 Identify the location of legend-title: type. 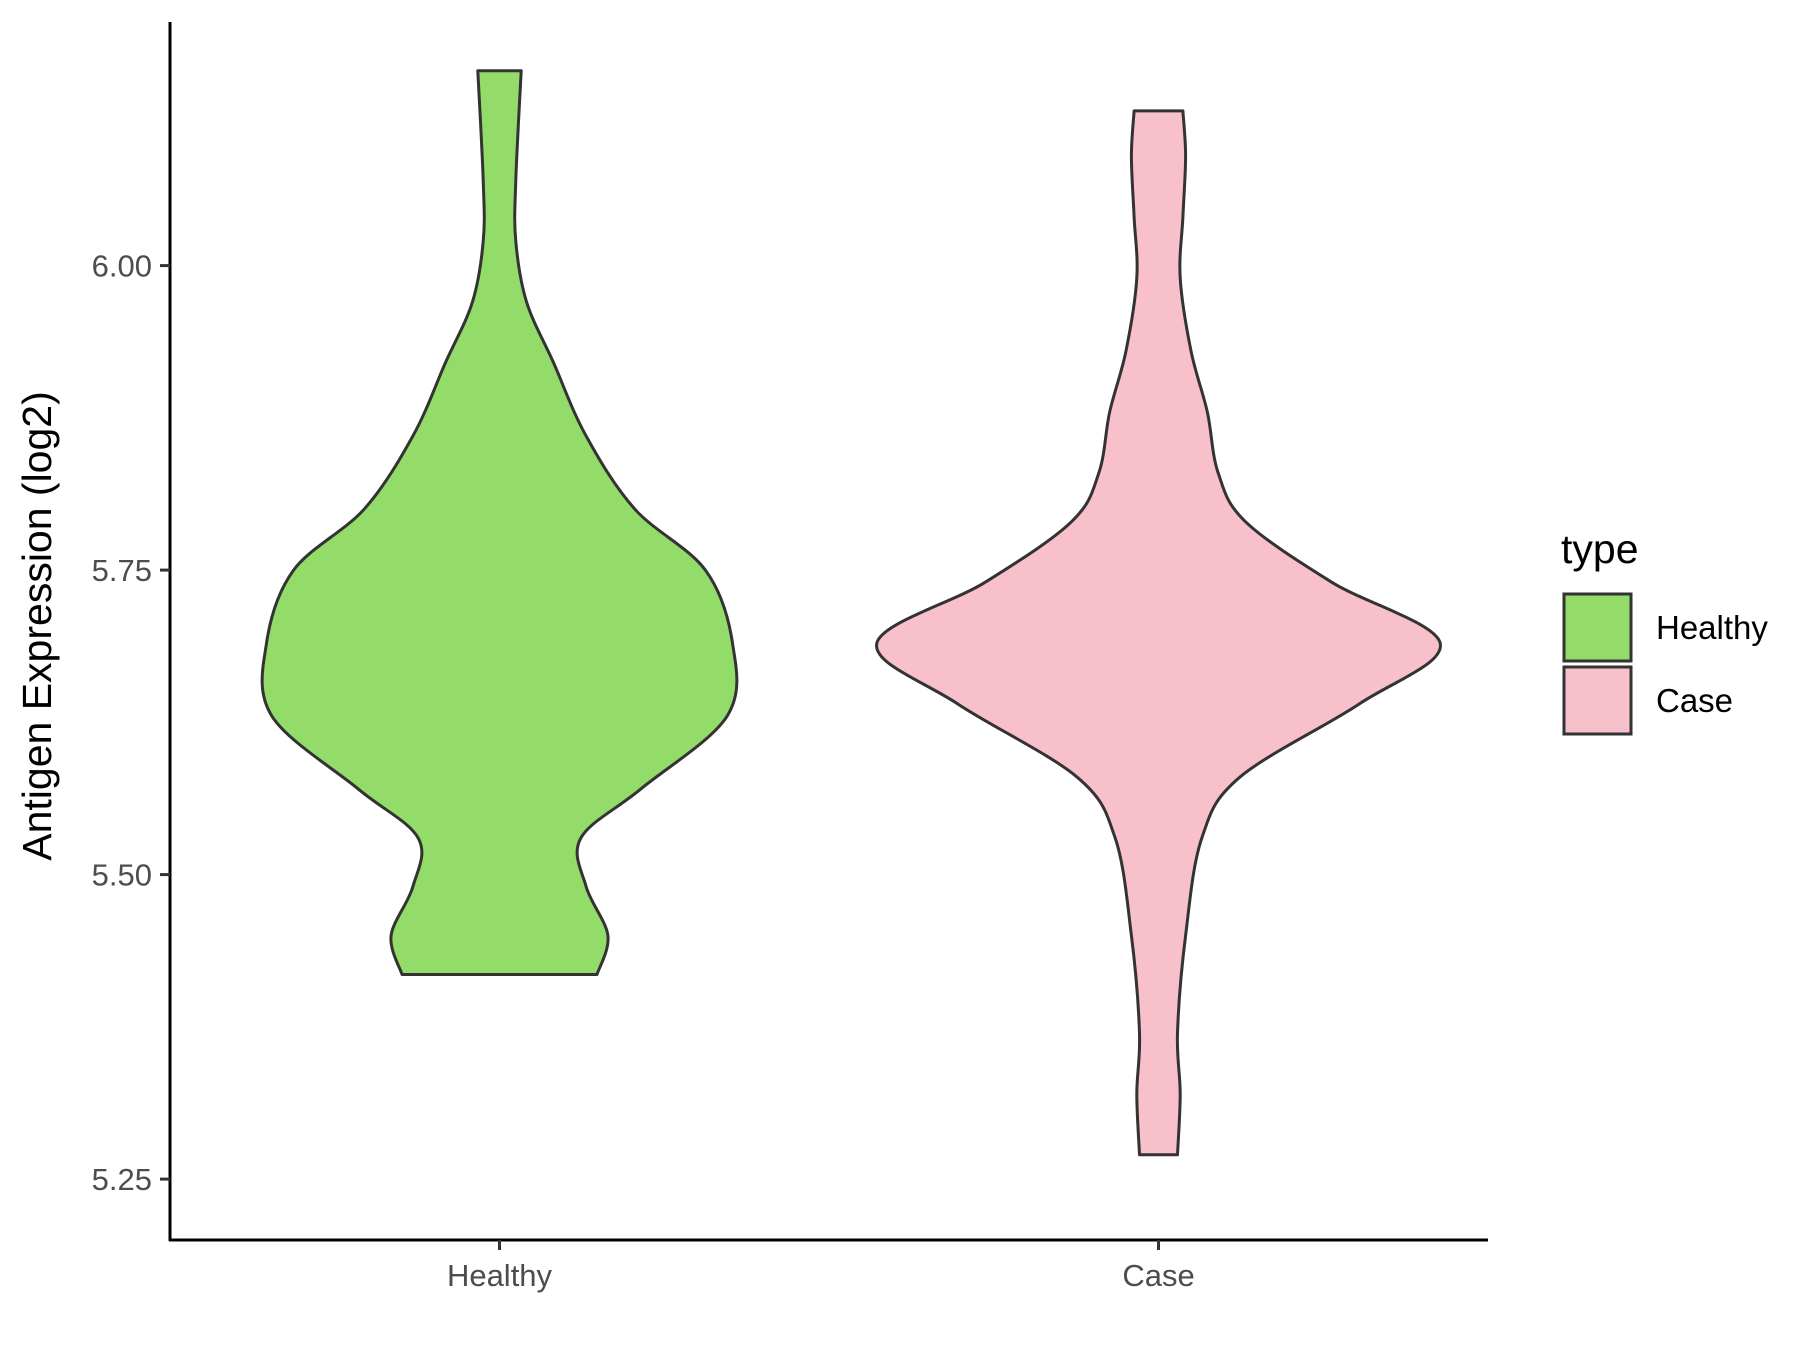
(1600, 549).